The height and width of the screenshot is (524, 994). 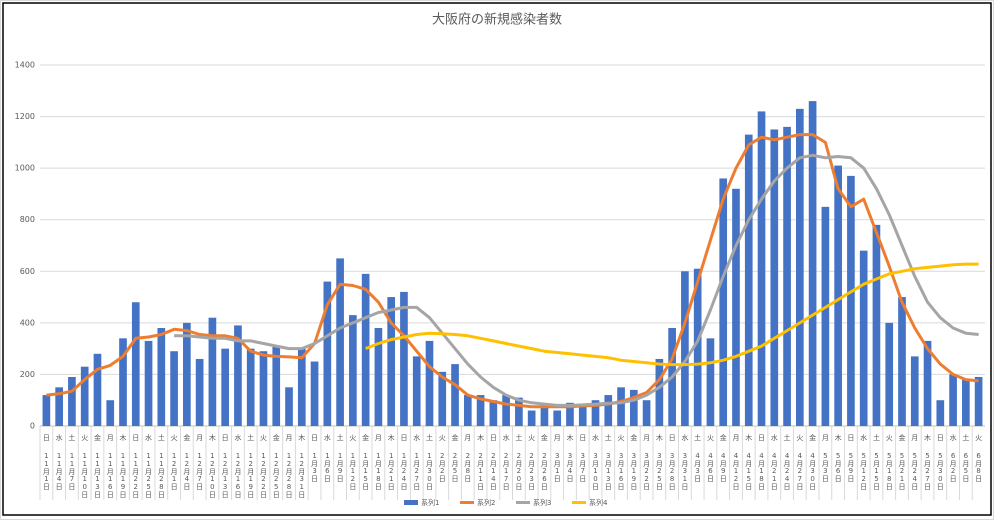 What do you see at coordinates (608, 471) in the screenshot?
I see `x-tick-label: 3月13日` at bounding box center [608, 471].